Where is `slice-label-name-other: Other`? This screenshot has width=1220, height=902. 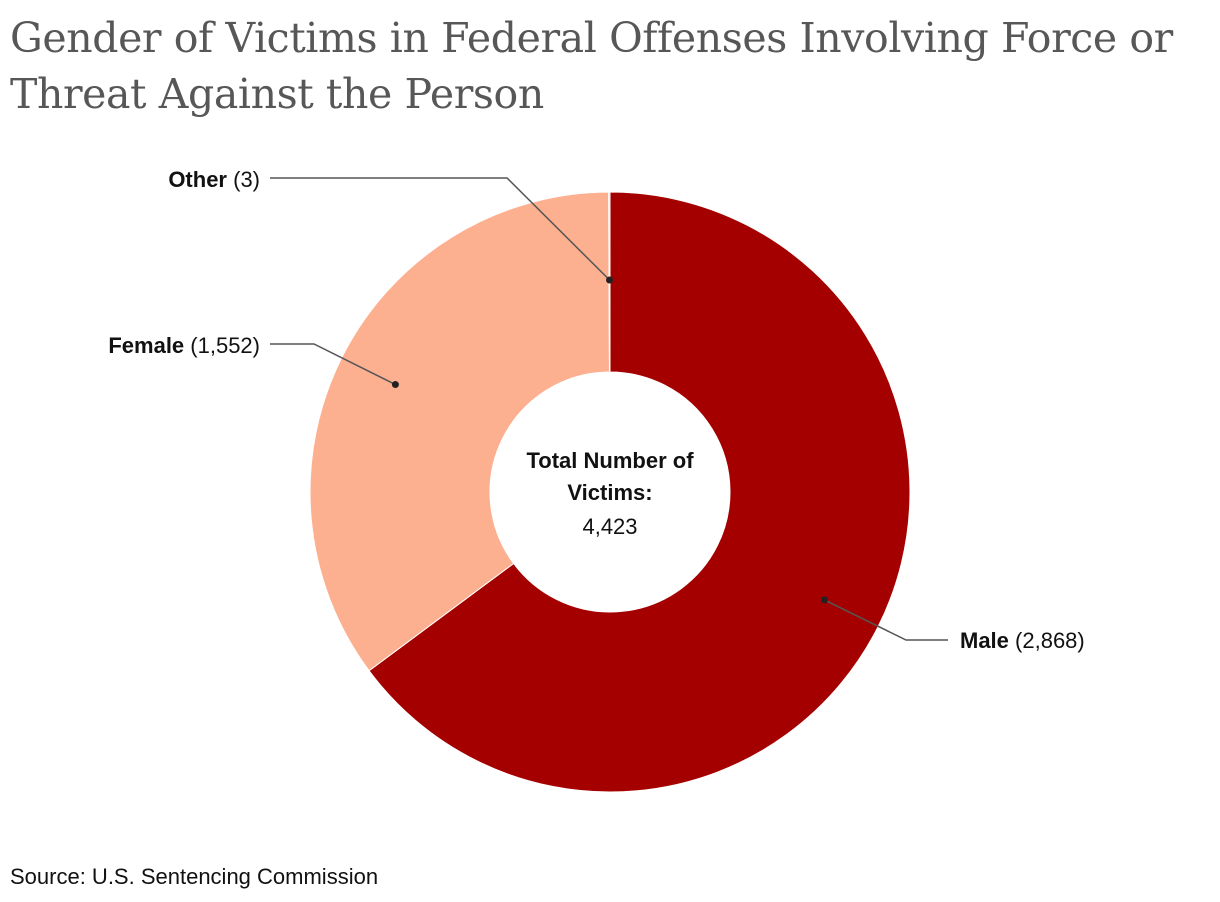
slice-label-name-other: Other is located at coordinates (197, 179).